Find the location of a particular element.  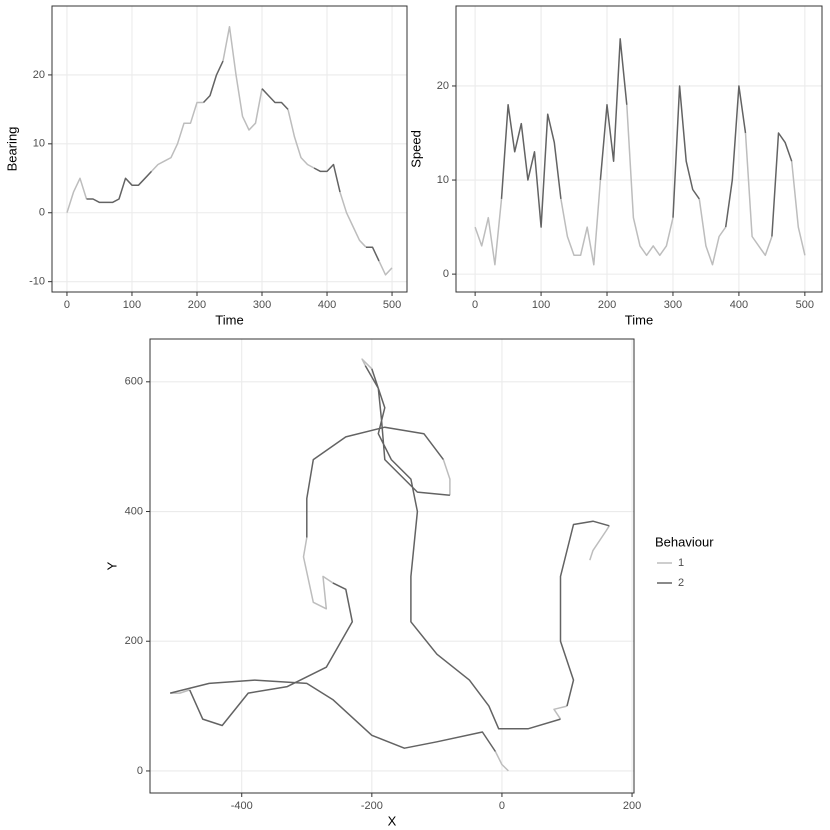

y-axis-title: Y is located at coordinates (111, 565).